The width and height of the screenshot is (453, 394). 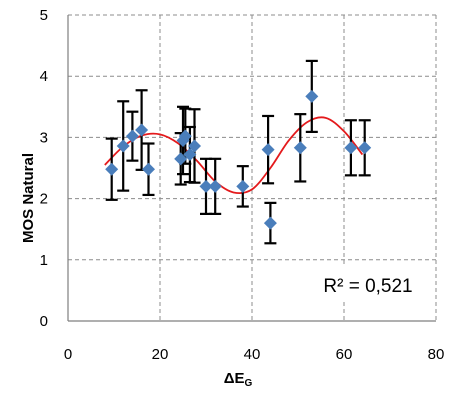 I want to click on x-tick-label-0: 0, so click(x=68, y=354).